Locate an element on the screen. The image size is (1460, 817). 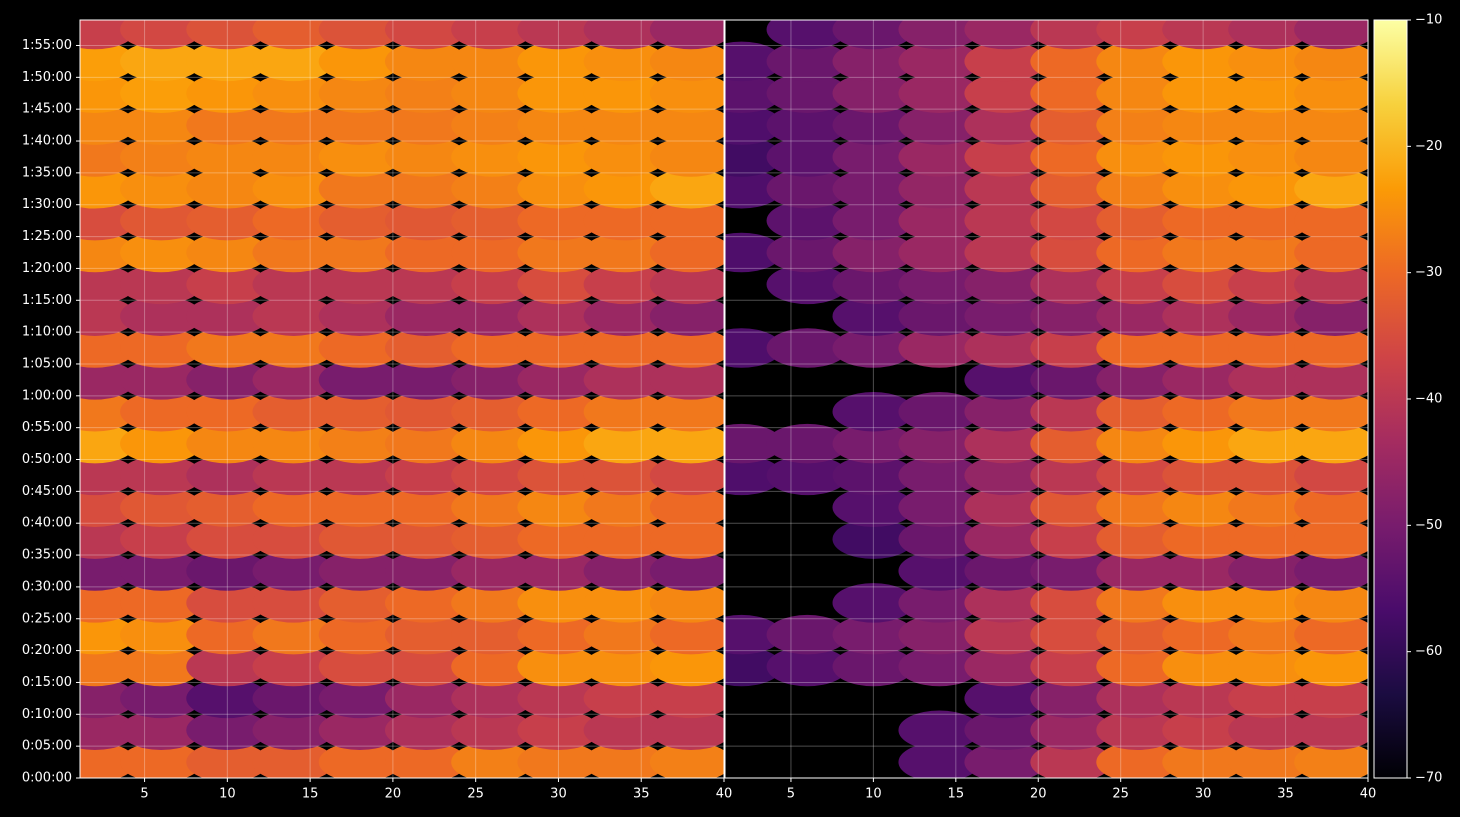
y-tick-label: 1:55:00 is located at coordinates (47, 45).